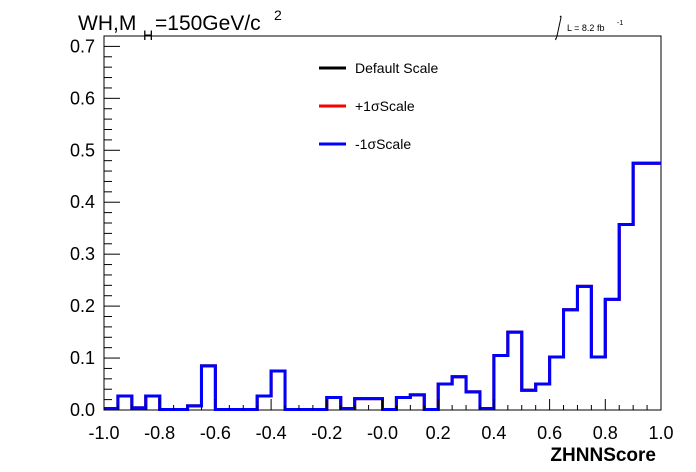  What do you see at coordinates (278, 15) in the screenshot?
I see `title-superscript: 2` at bounding box center [278, 15].